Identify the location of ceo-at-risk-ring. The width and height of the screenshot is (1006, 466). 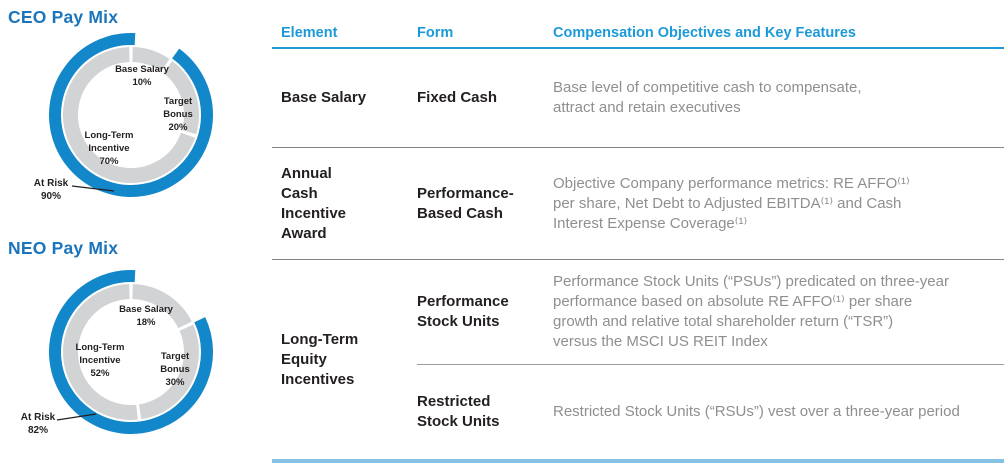
(131, 115).